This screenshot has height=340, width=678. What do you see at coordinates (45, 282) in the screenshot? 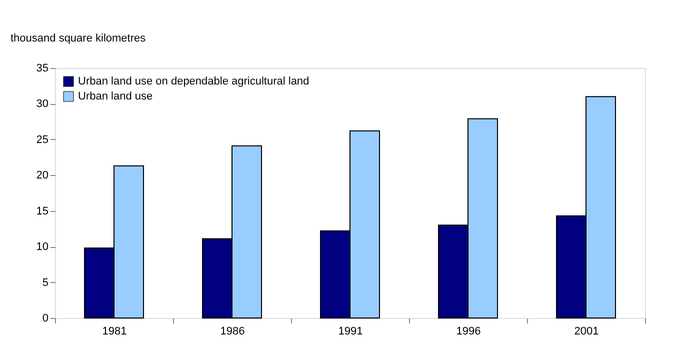
I see `y-tick-label: 5` at bounding box center [45, 282].